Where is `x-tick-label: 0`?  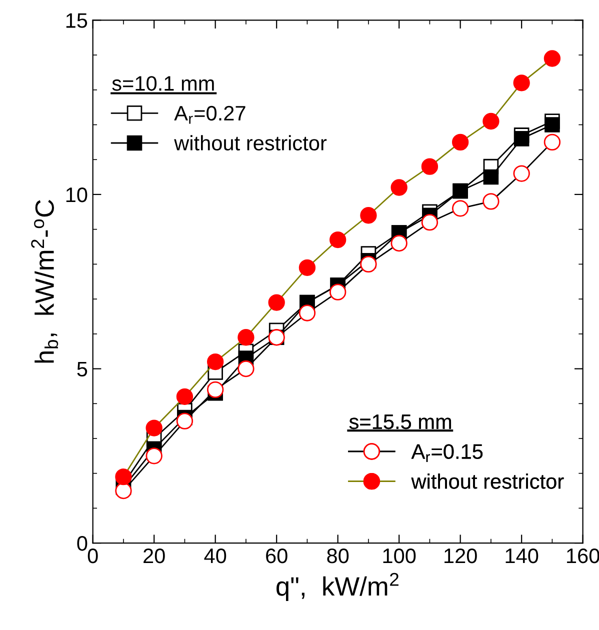 x-tick-label: 0 is located at coordinates (93, 556).